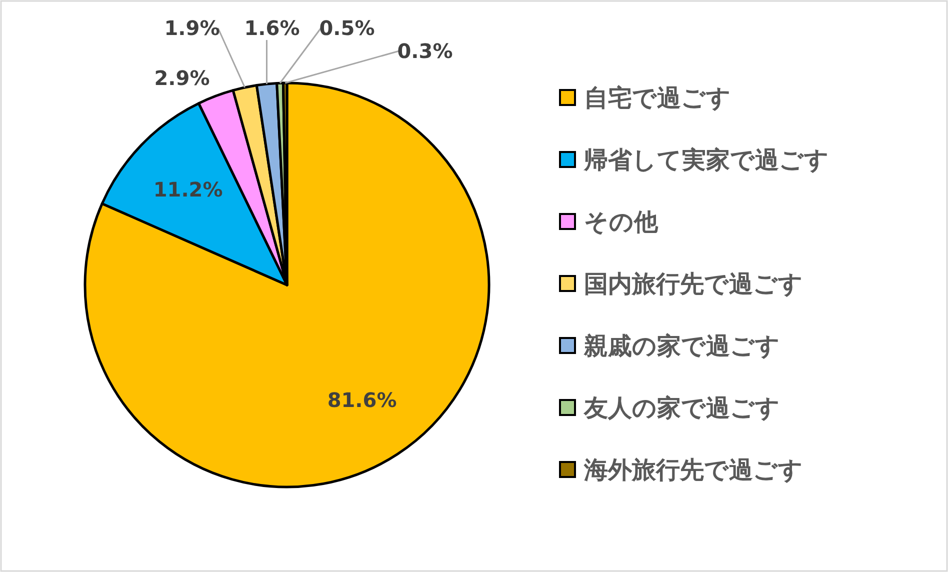  I want to click on legend-label: 国内旅行先で過ごす, so click(693, 284).